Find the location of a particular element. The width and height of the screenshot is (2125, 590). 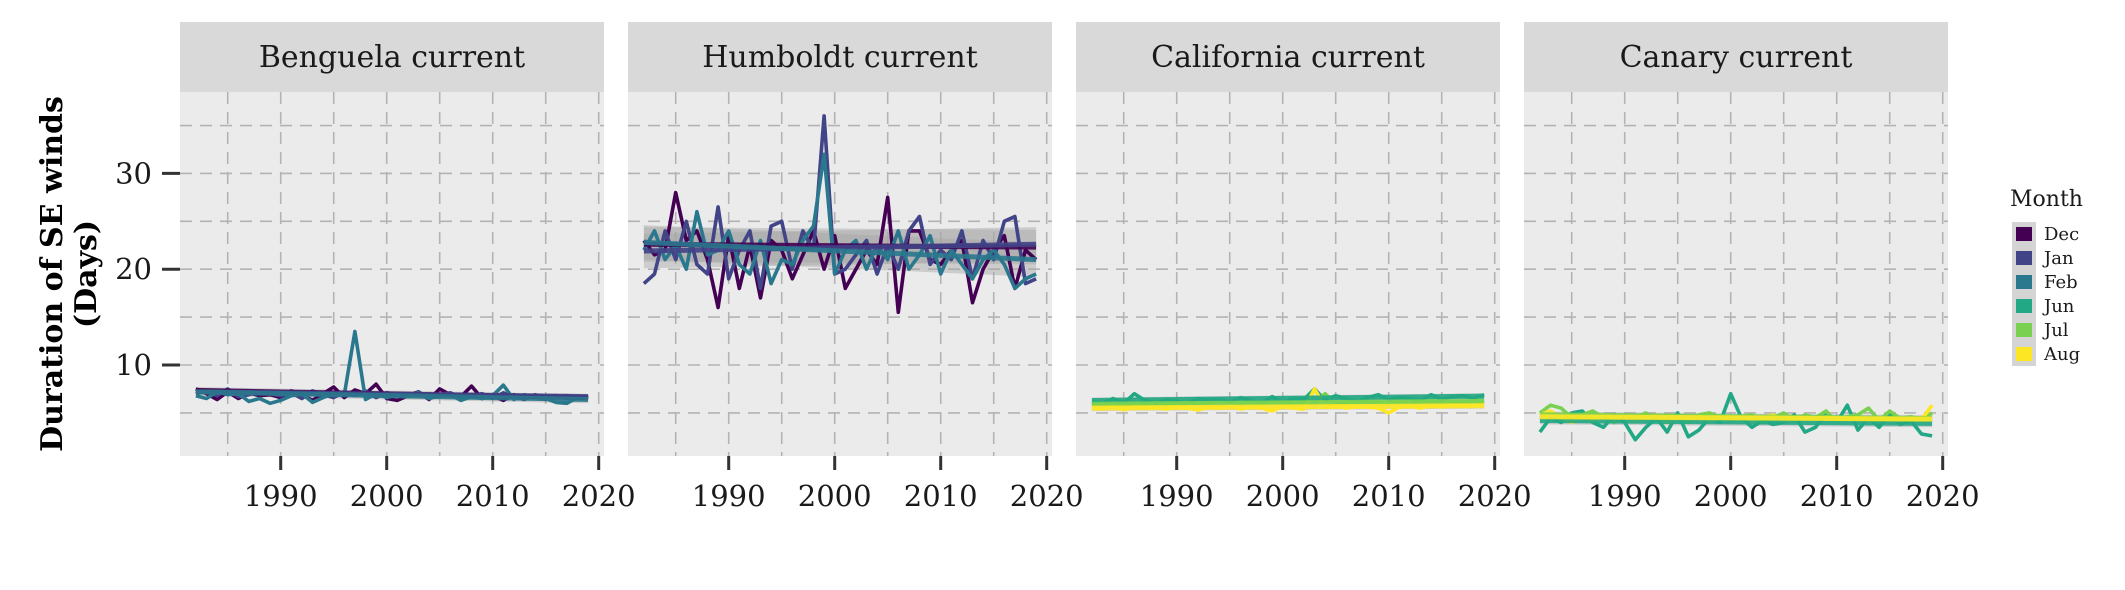

legend-label: Aug is located at coordinates (2061, 354).